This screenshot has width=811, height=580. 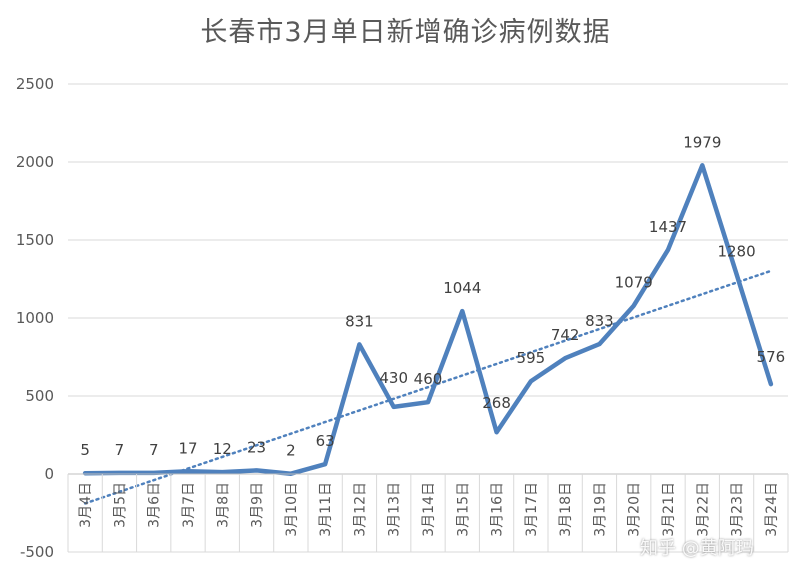 I want to click on data-label: 833, so click(x=599, y=321).